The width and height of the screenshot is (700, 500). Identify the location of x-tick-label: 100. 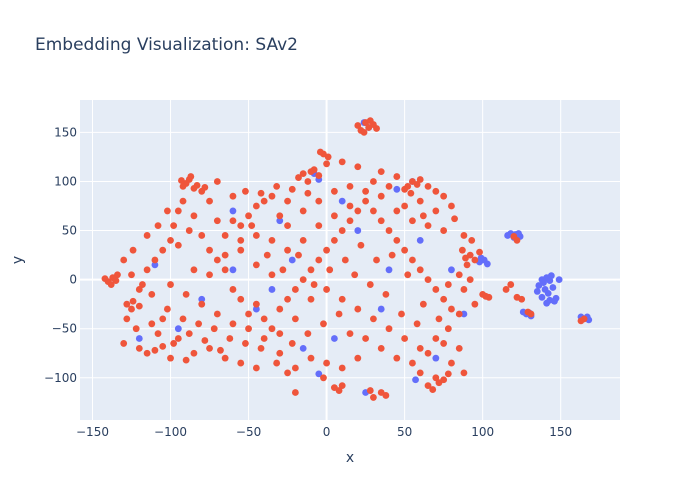
(482, 432).